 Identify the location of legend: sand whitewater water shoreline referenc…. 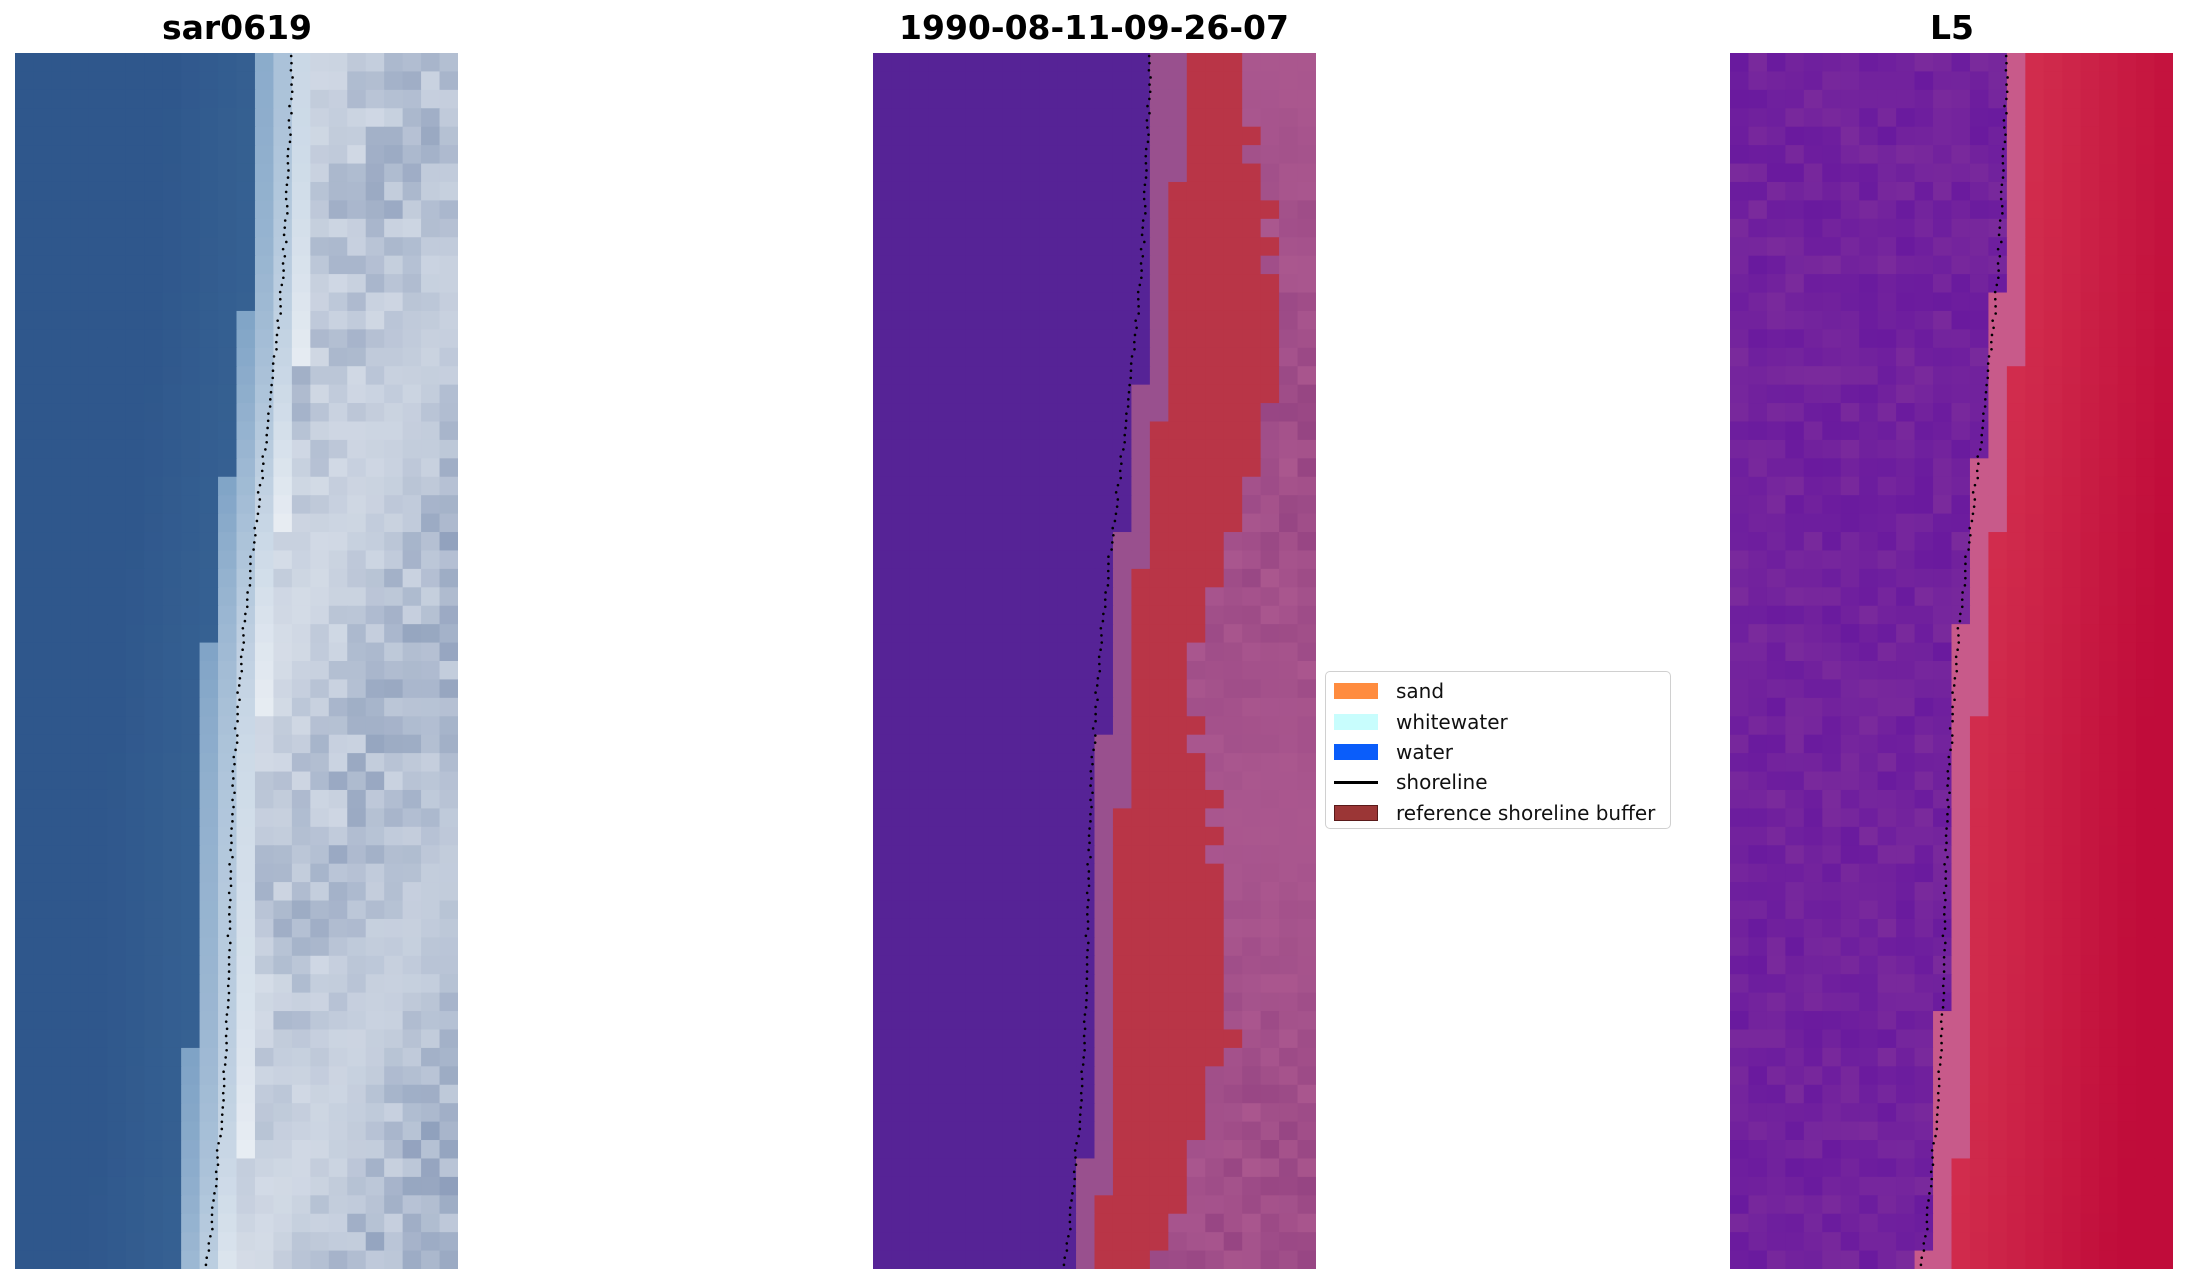
(1498, 750).